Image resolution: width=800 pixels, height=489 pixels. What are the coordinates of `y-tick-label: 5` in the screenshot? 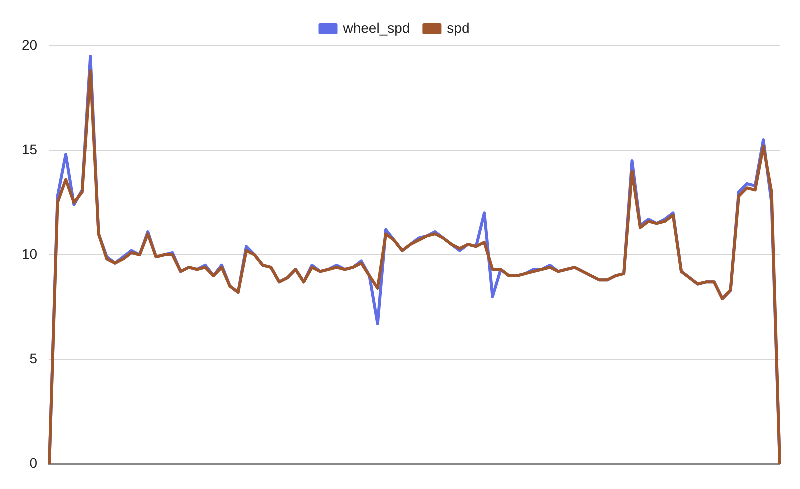 It's located at (34, 358).